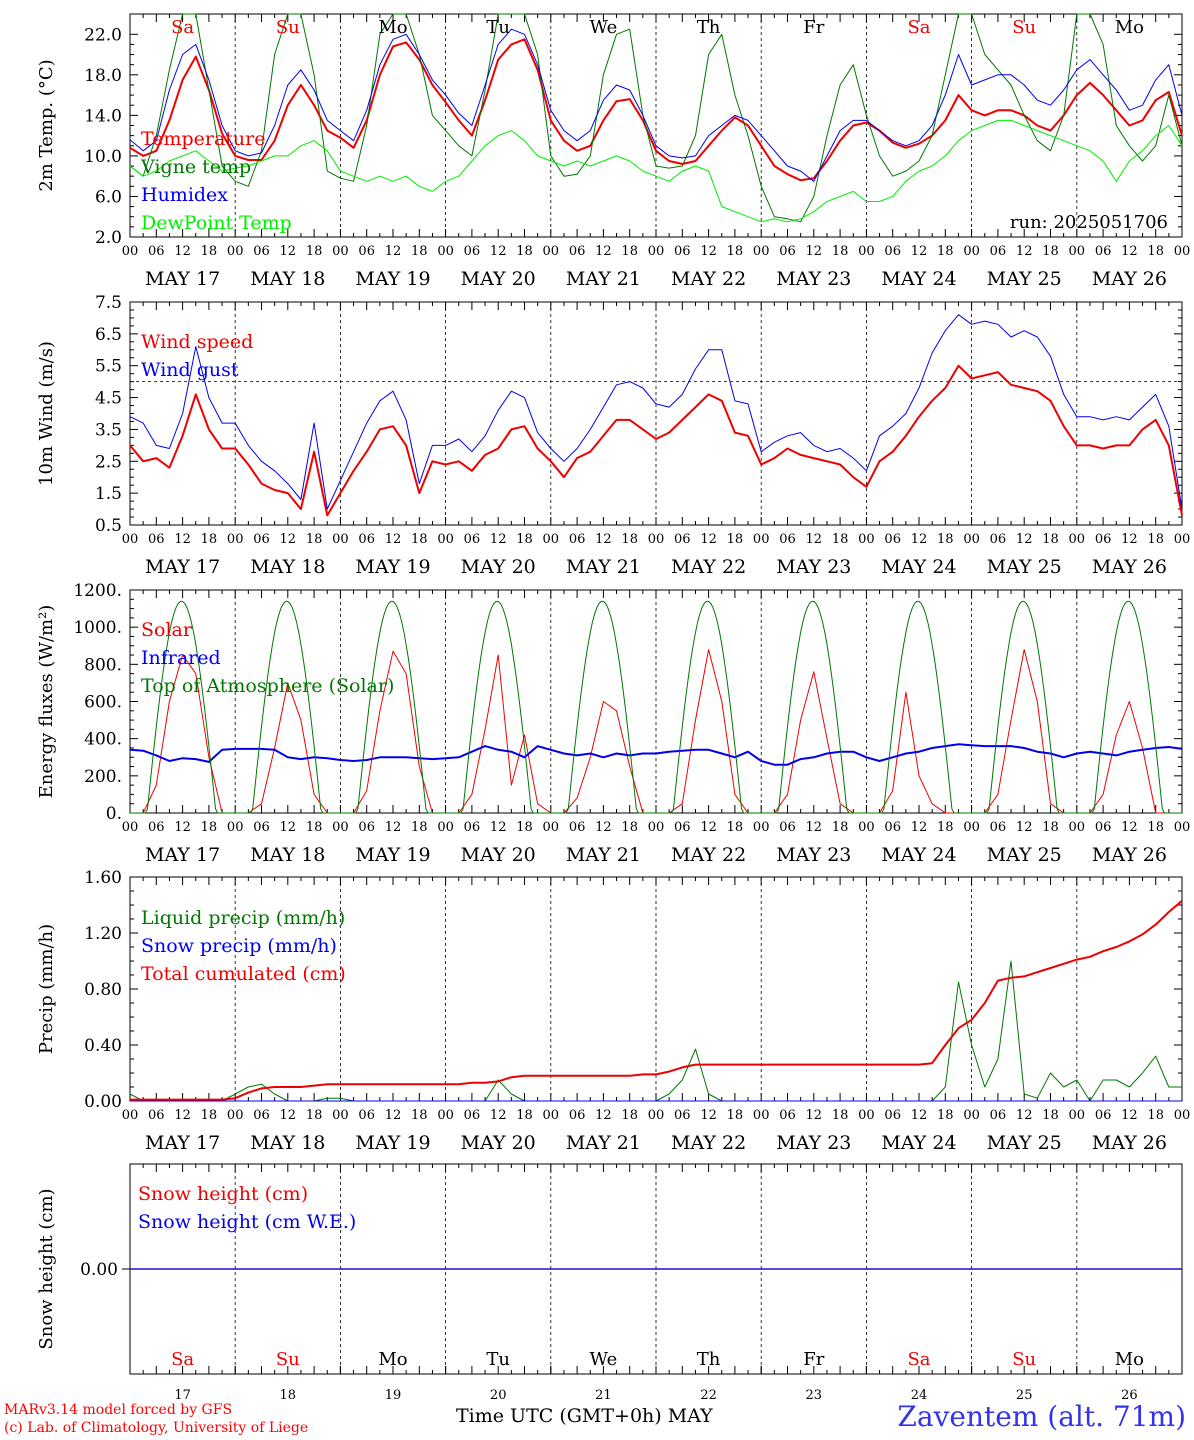 This screenshot has width=1194, height=1440. I want to click on legend-entry: Snow precip (mm/h), so click(239, 946).